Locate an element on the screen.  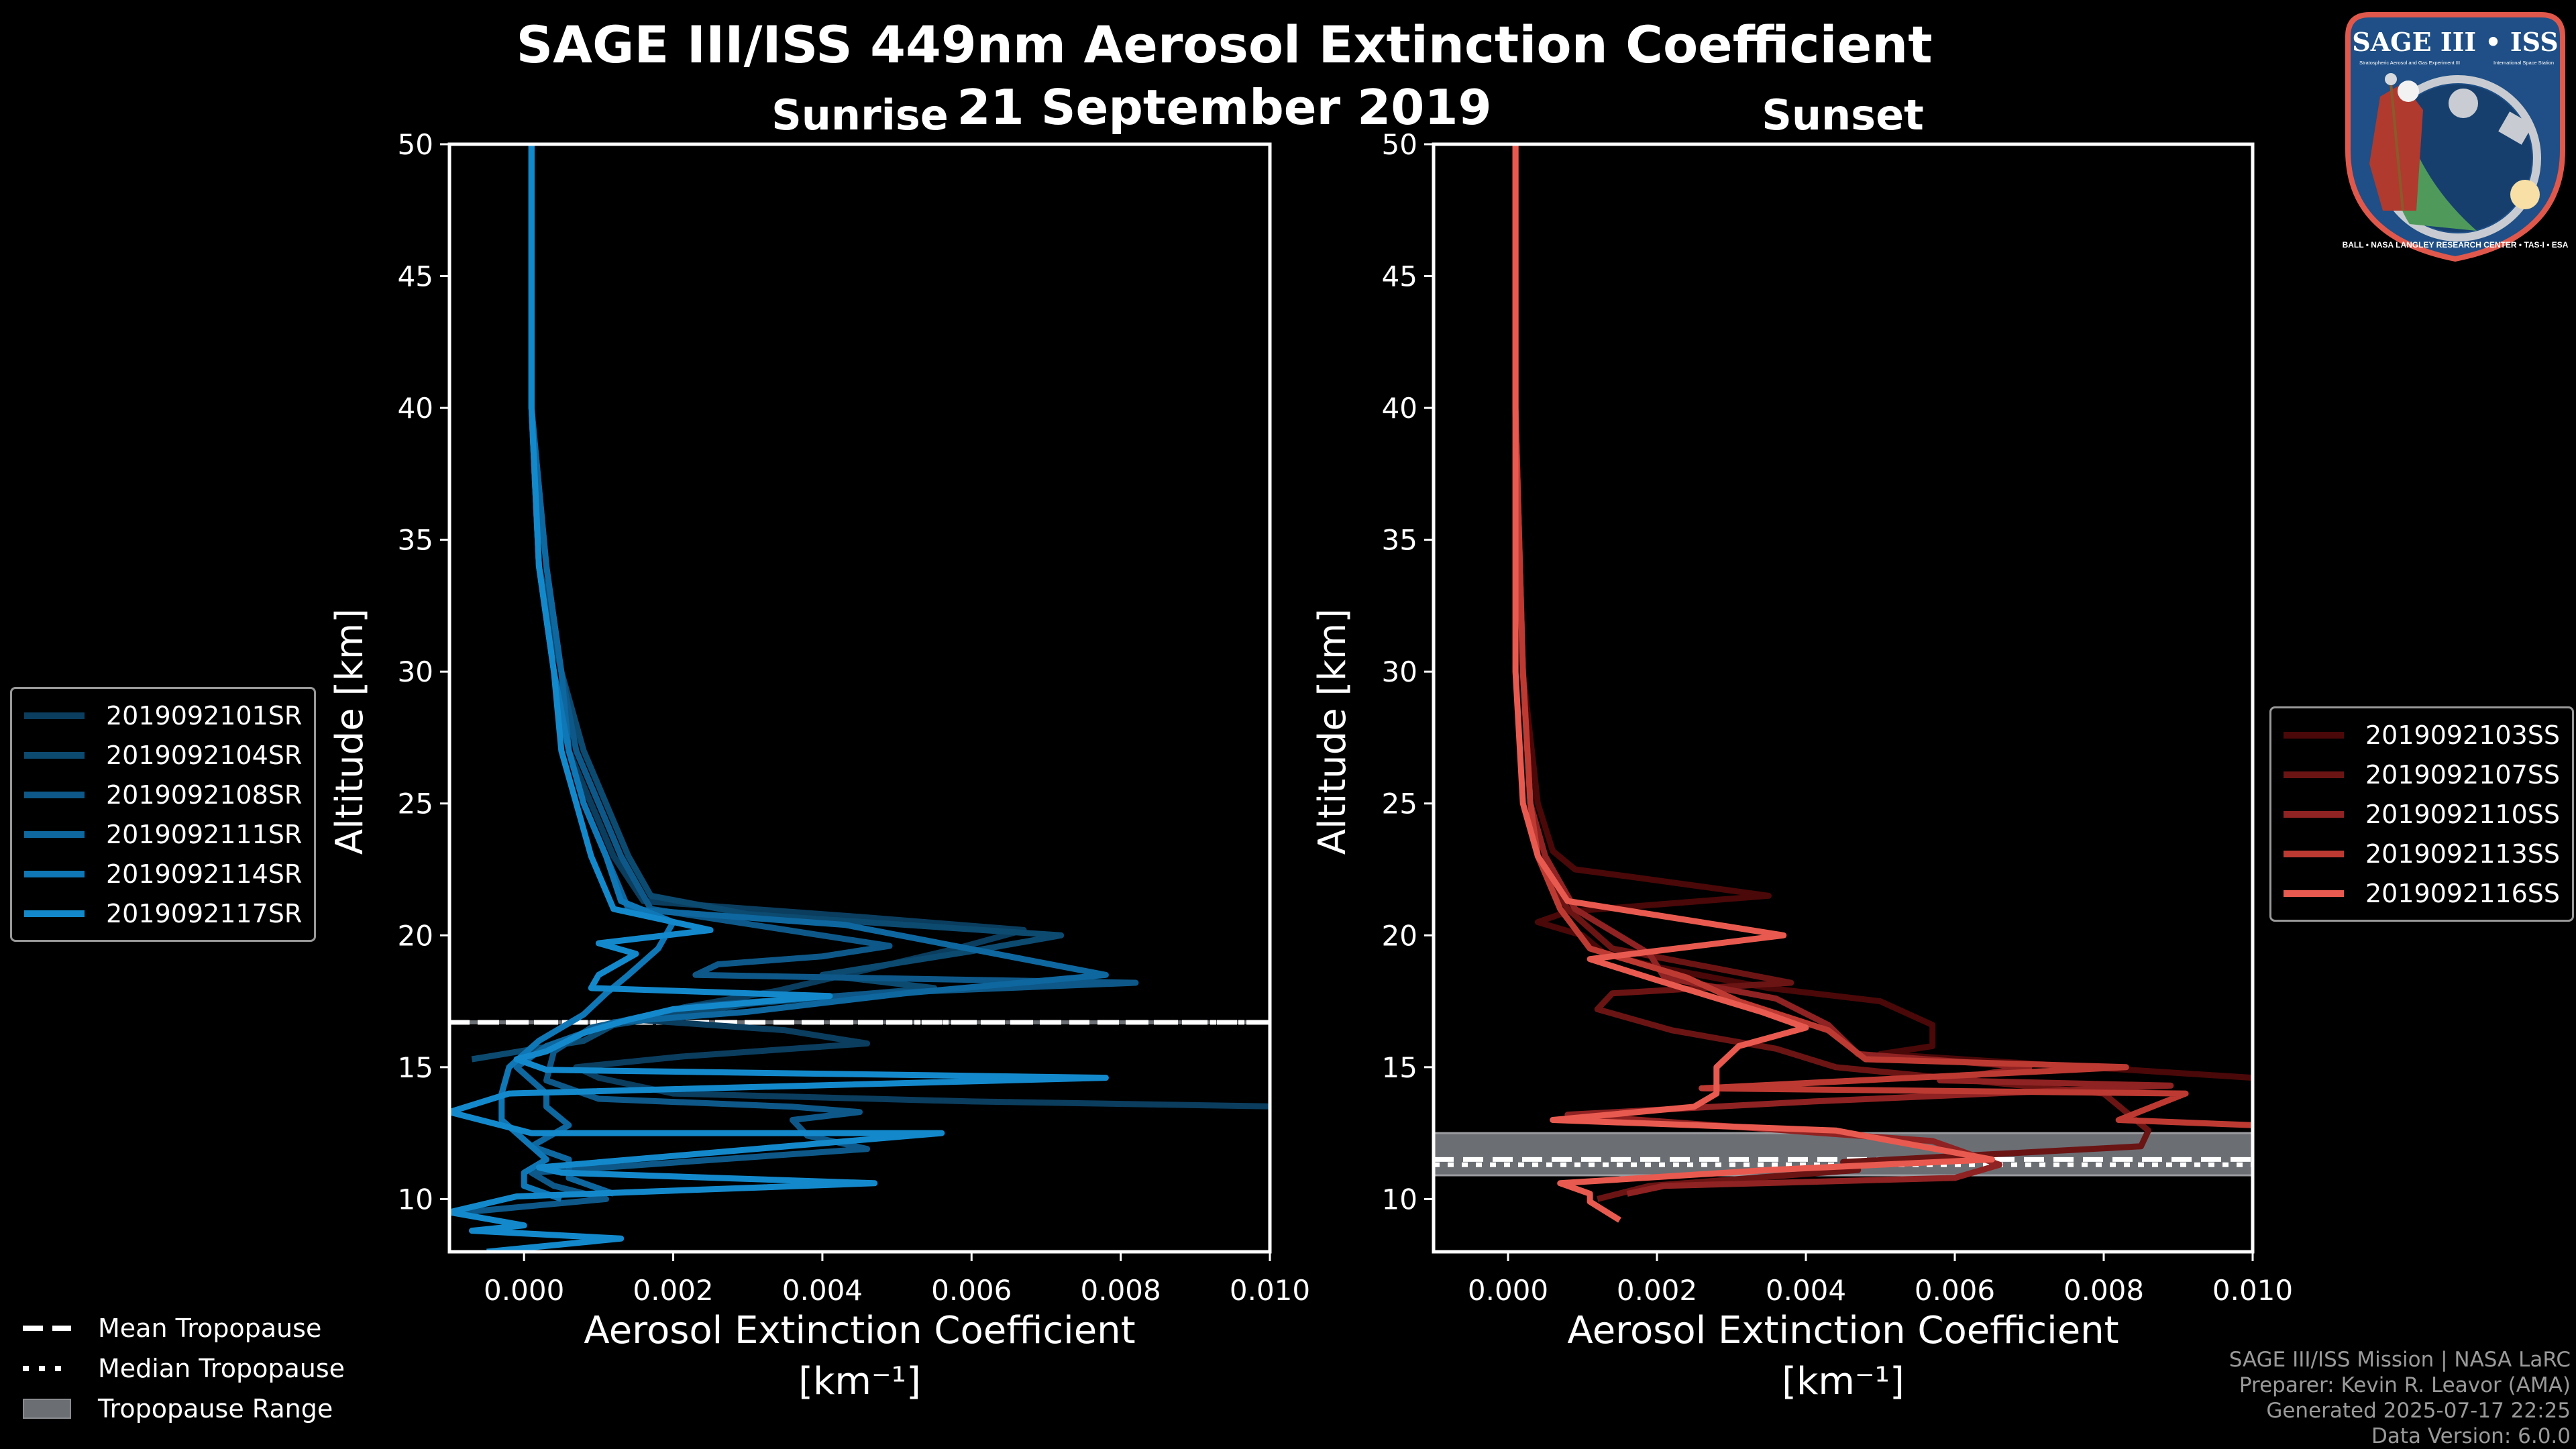
legend-item: 2019092108SR is located at coordinates (163, 794).